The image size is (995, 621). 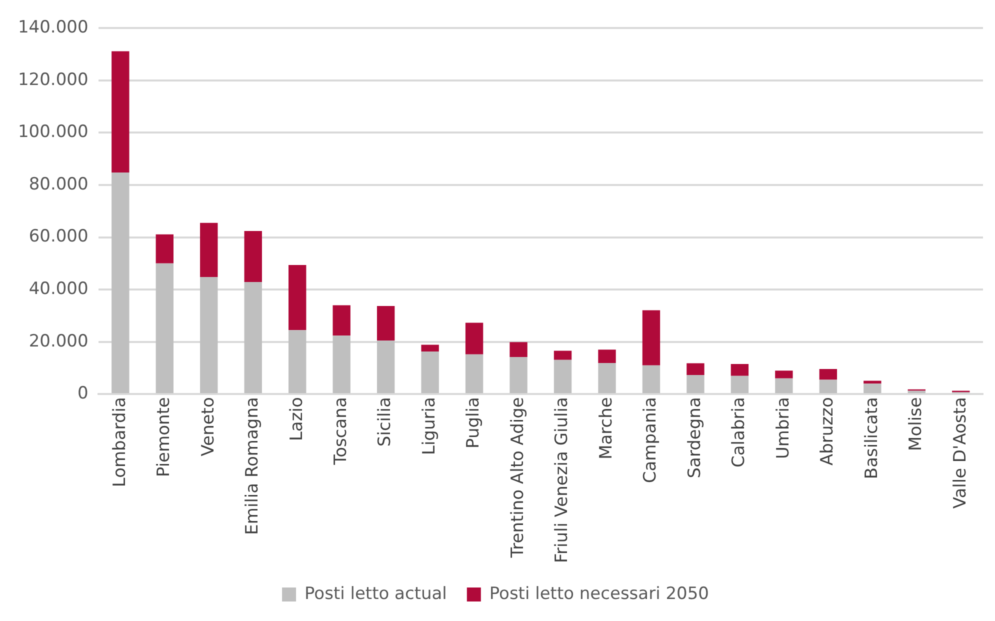 I want to click on x-tick-label: Umbria, so click(x=783, y=428).